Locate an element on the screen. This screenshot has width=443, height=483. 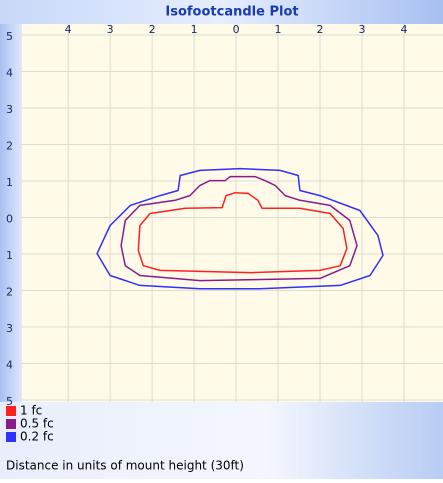
y-axis-strip is located at coordinates (11, 213).